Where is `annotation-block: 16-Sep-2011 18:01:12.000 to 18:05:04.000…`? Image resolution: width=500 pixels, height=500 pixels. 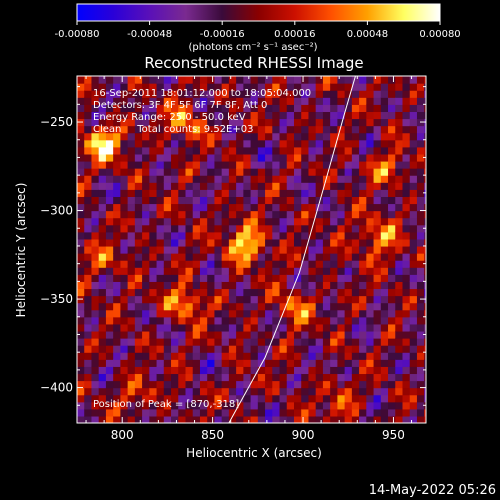
annotation-block: 16-Sep-2011 18:01:12.000 to 18:05:04.000… is located at coordinates (202, 111).